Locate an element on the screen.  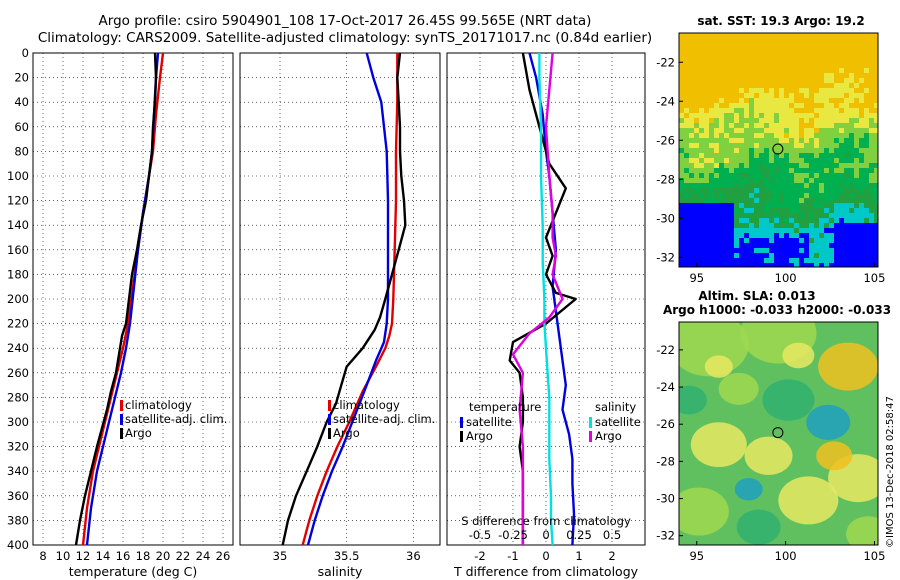
legend-swatch is located at coordinates (329, 419).